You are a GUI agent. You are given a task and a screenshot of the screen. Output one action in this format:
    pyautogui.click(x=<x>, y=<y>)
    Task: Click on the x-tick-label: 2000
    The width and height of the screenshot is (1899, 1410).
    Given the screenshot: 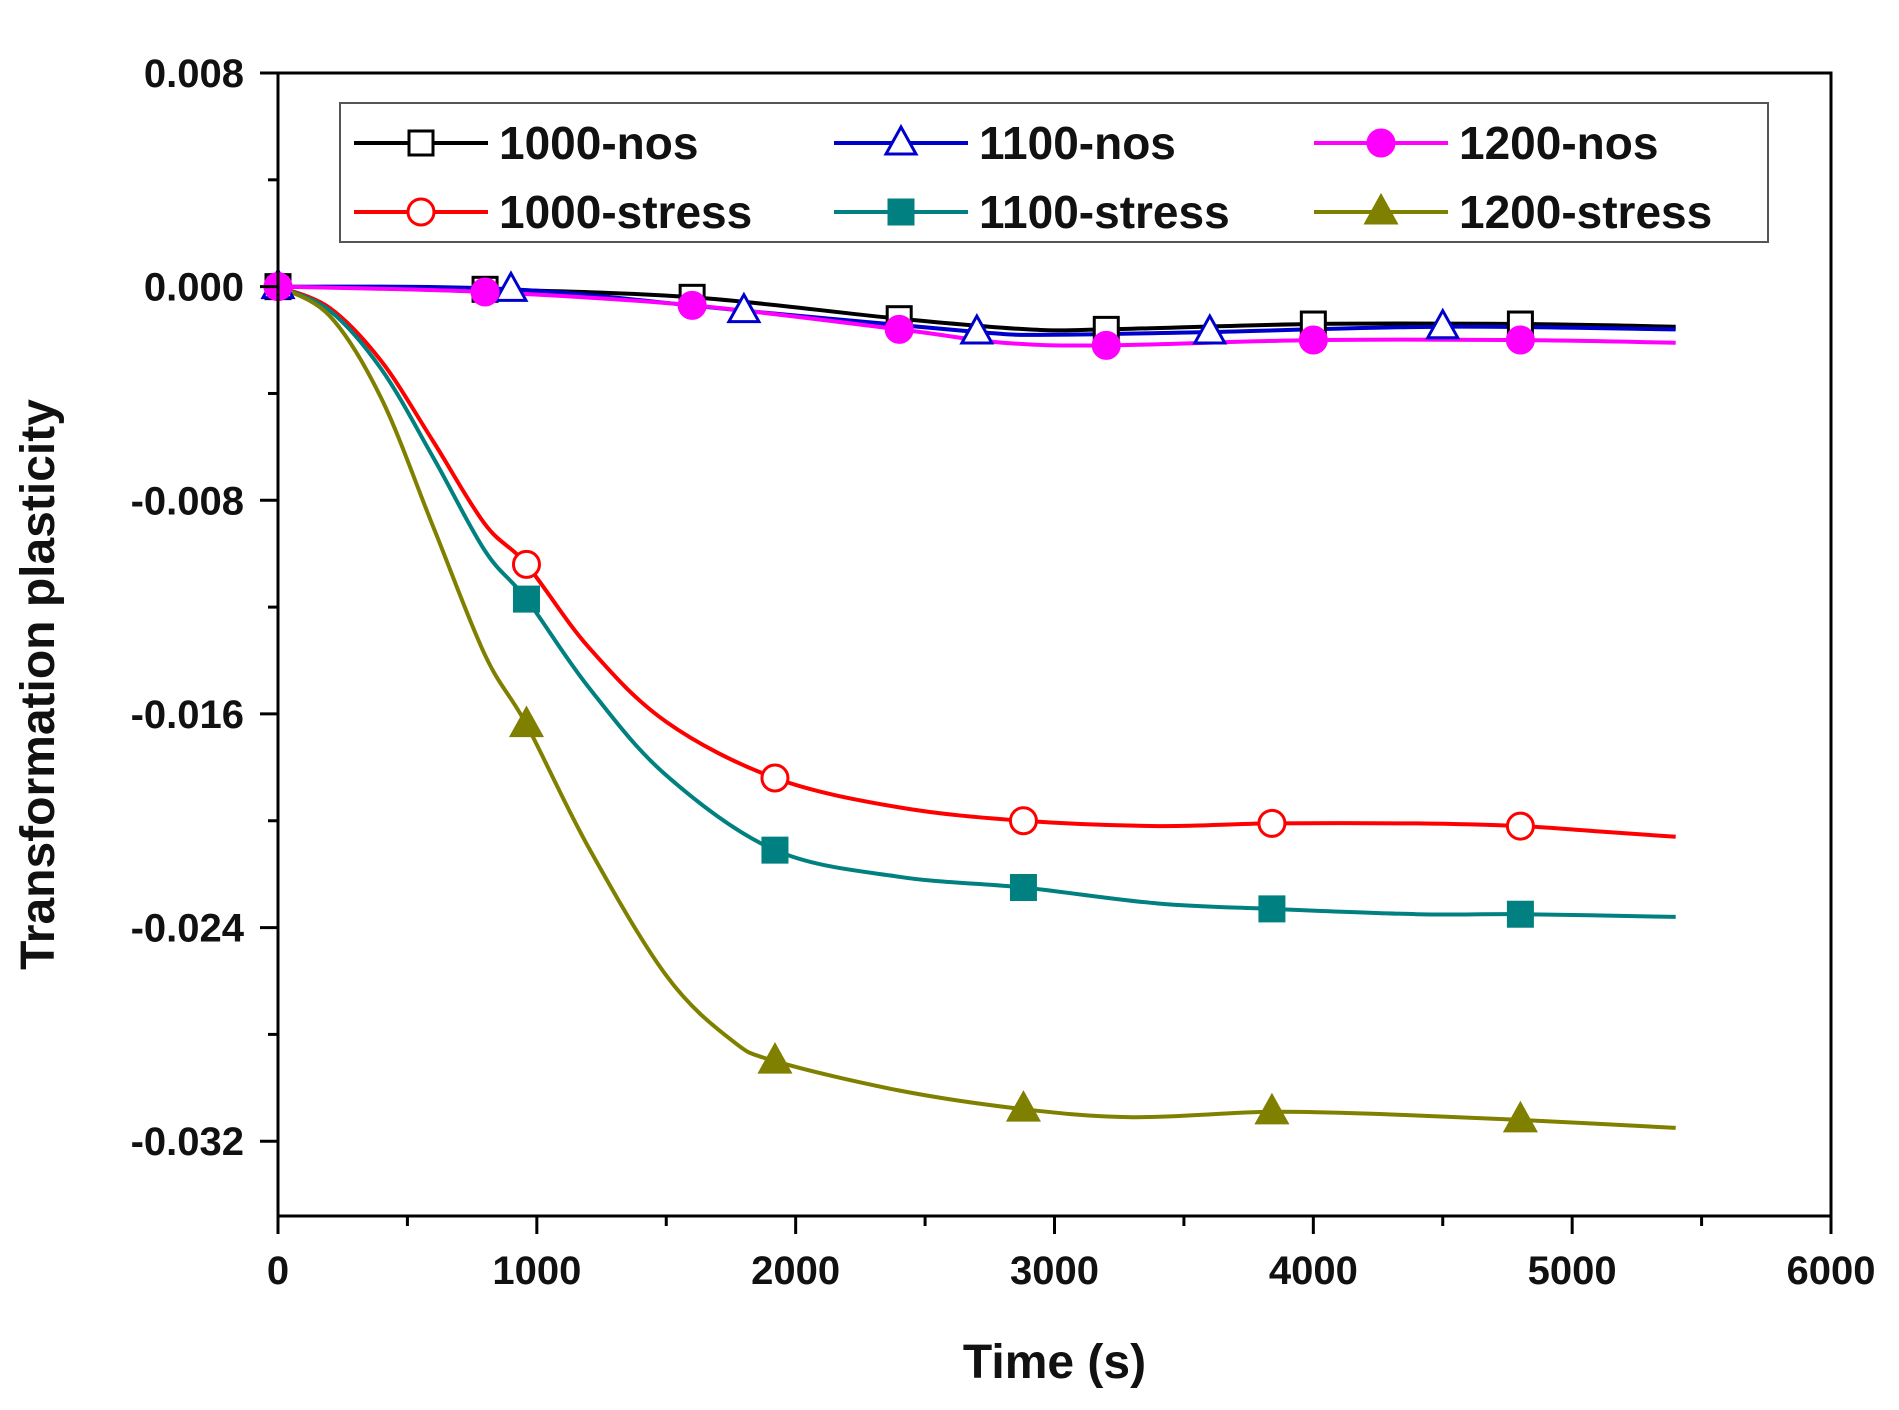 What is the action you would take?
    pyautogui.click(x=795, y=1271)
    